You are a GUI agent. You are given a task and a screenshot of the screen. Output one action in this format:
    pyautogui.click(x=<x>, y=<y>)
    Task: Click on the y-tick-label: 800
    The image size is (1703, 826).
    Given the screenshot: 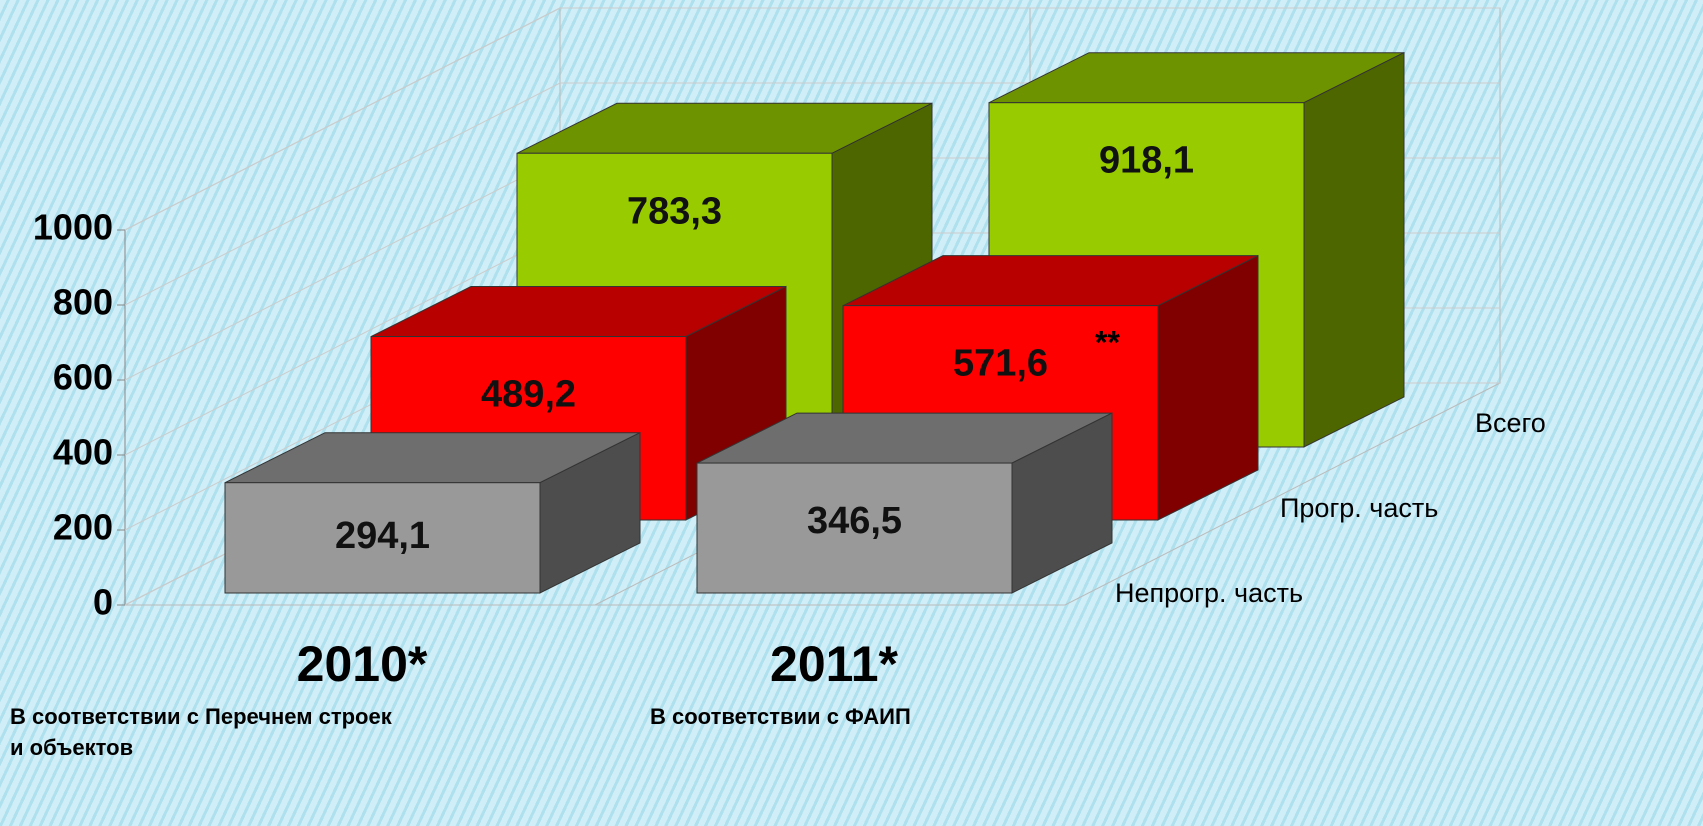 What is the action you would take?
    pyautogui.click(x=83, y=302)
    